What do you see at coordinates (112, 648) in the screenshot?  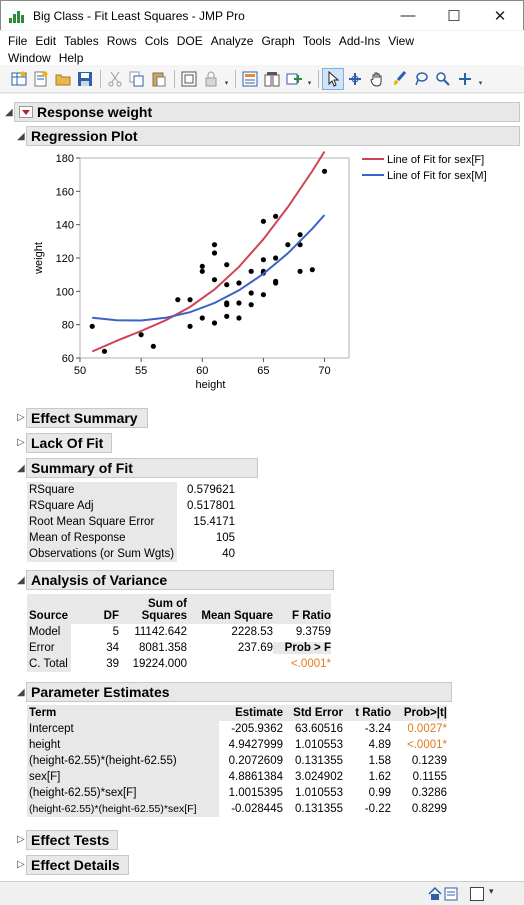 I see `row-df: 34` at bounding box center [112, 648].